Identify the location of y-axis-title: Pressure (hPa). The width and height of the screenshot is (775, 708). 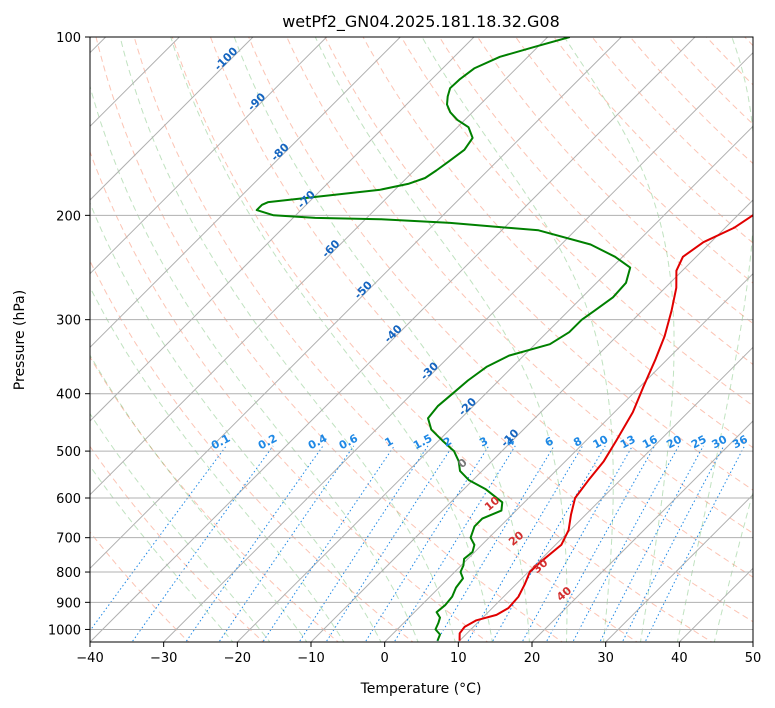
(20, 340).